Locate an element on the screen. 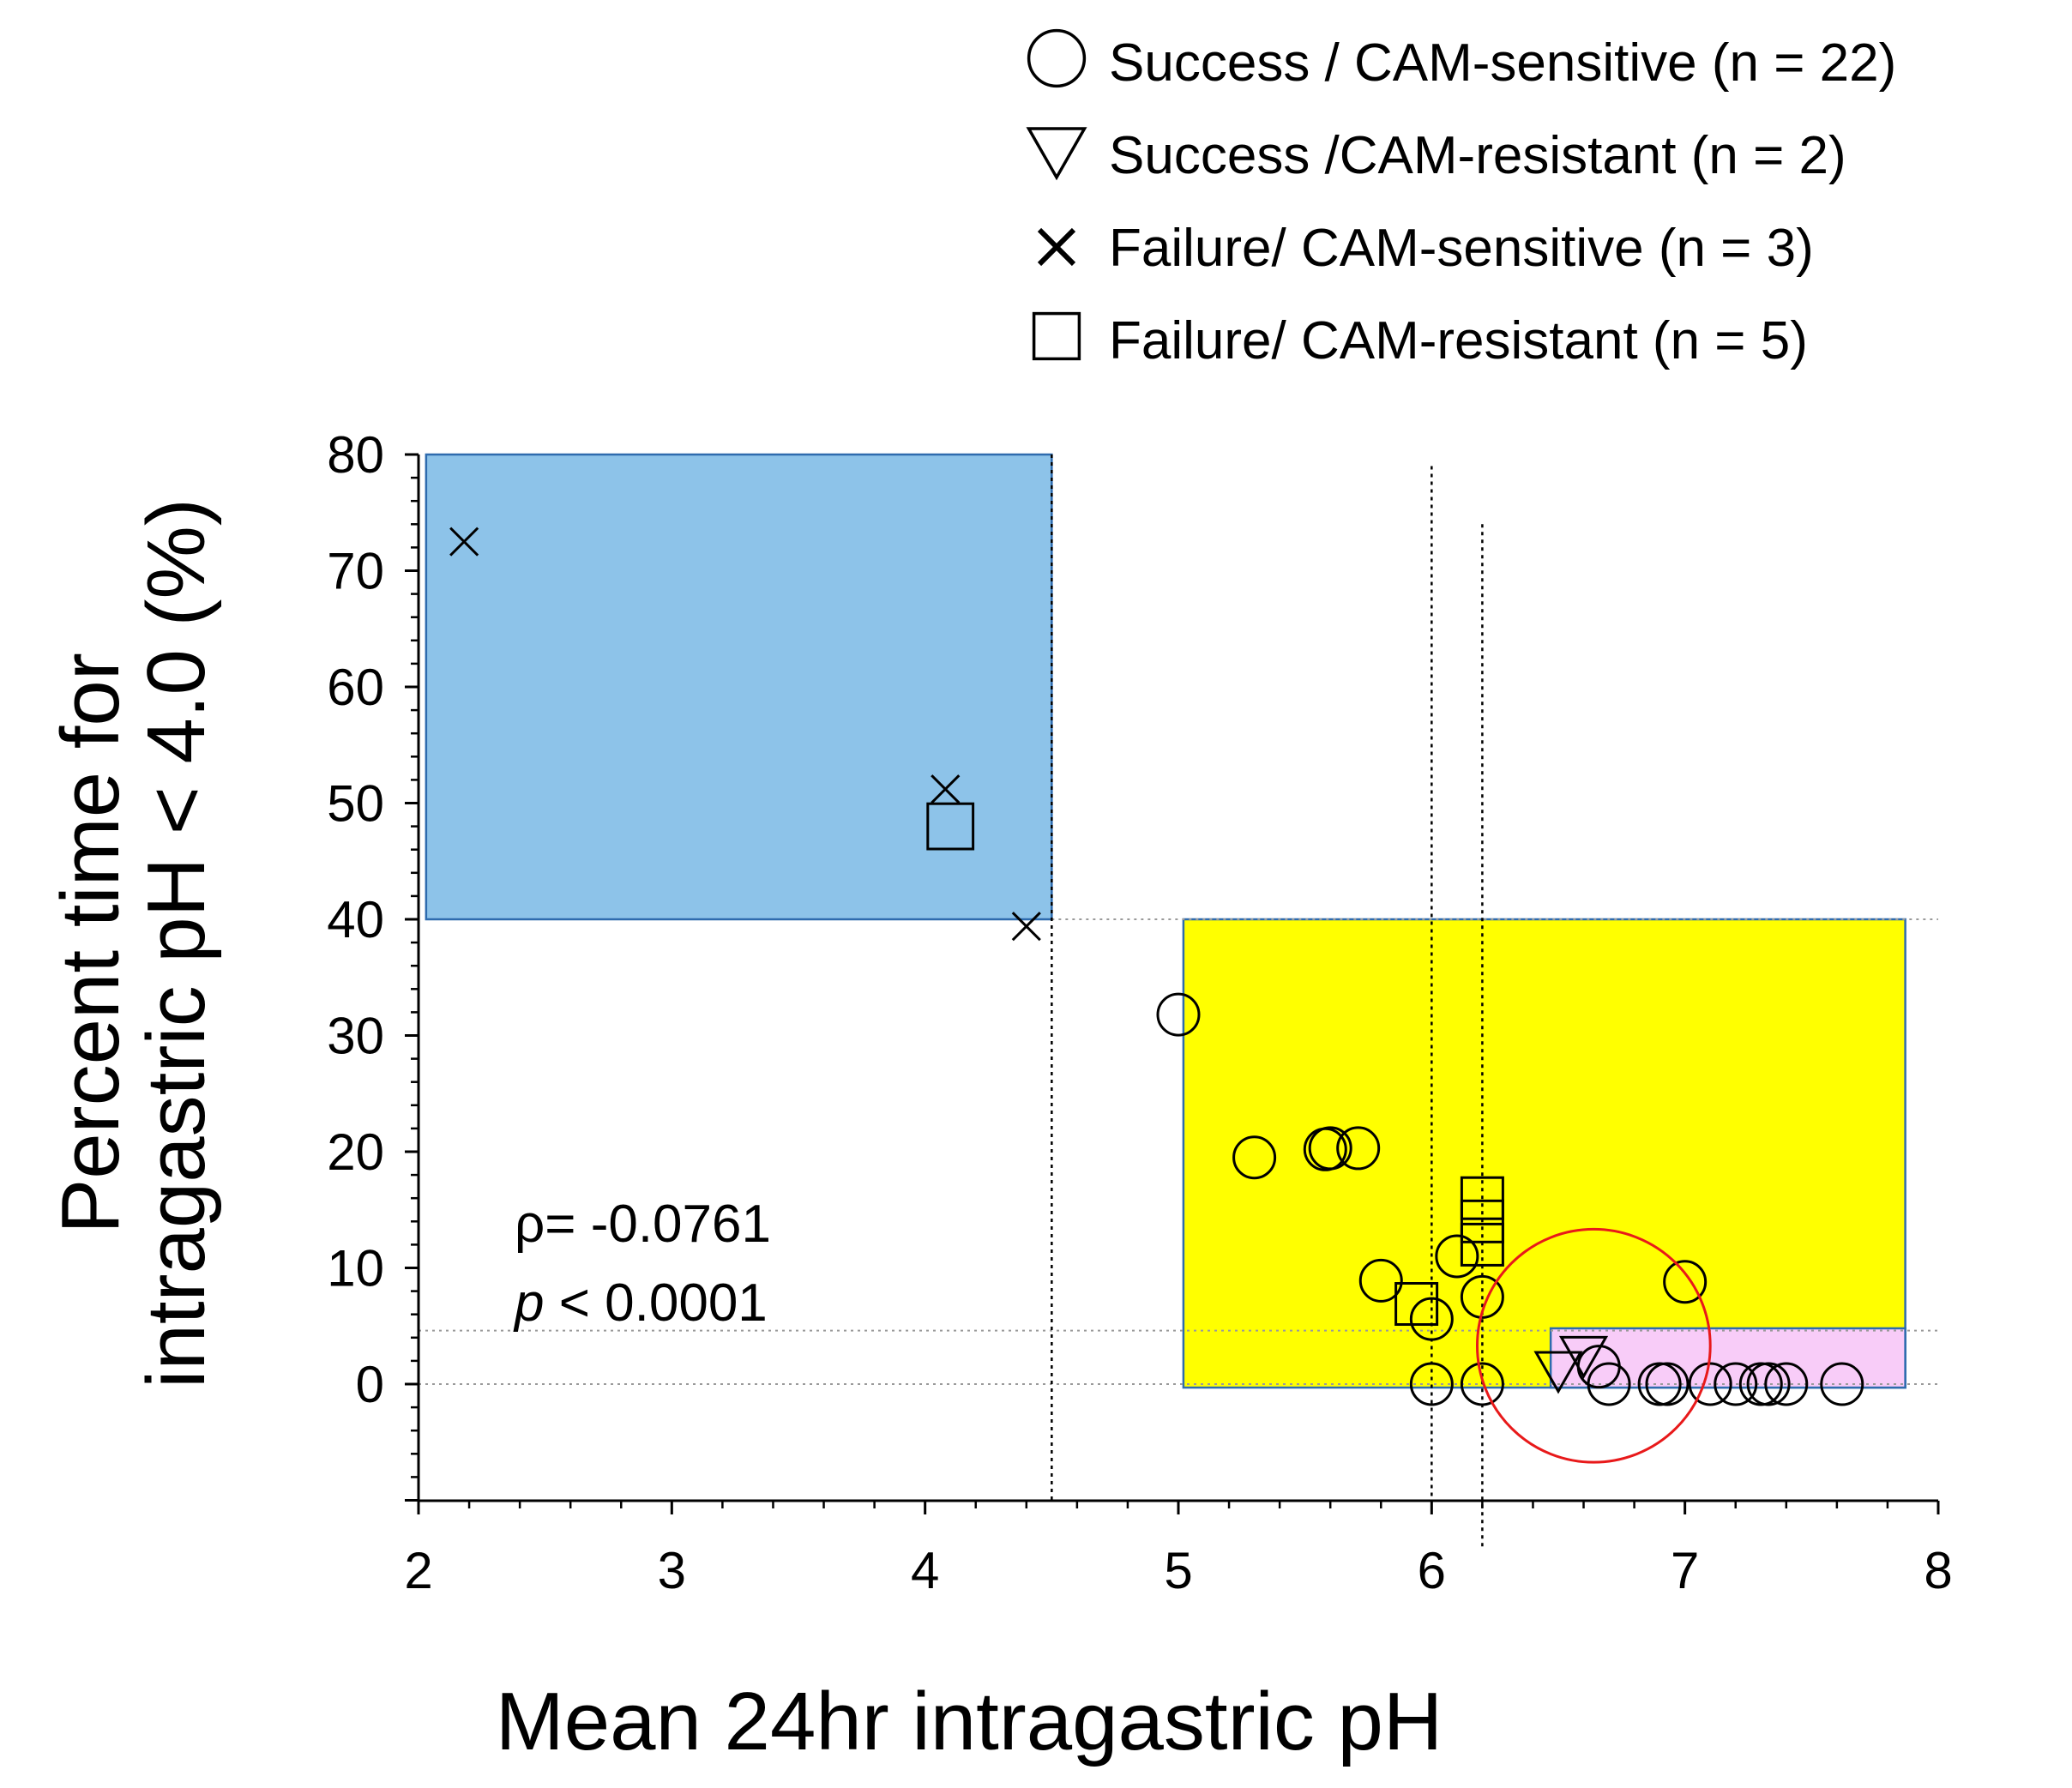 This screenshot has height=1788, width=2072. p-value-annotation: p < 0.0001 is located at coordinates (640, 1303).